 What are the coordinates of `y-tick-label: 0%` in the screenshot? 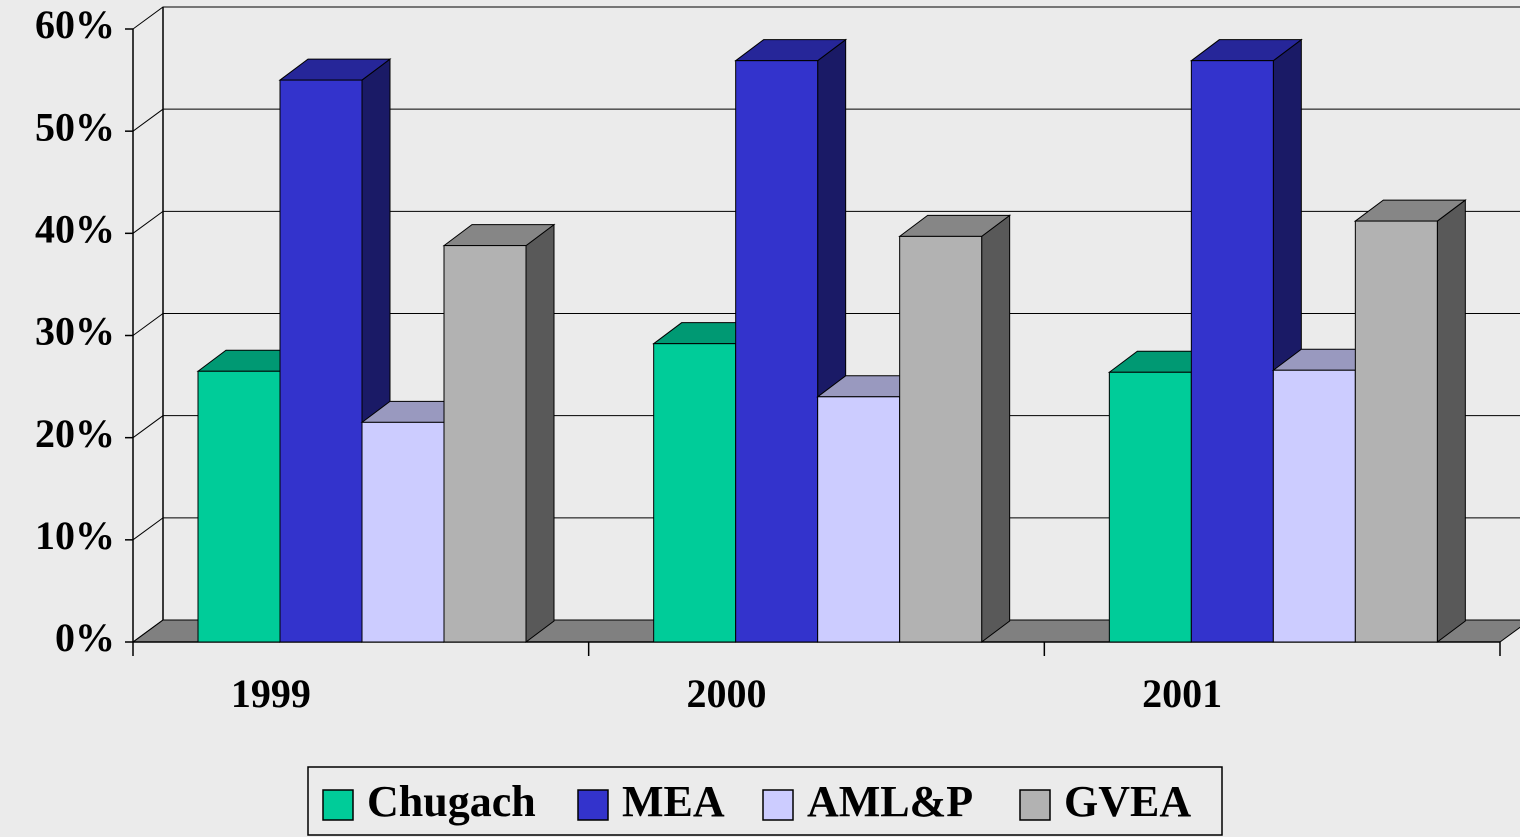 It's located at (85, 637).